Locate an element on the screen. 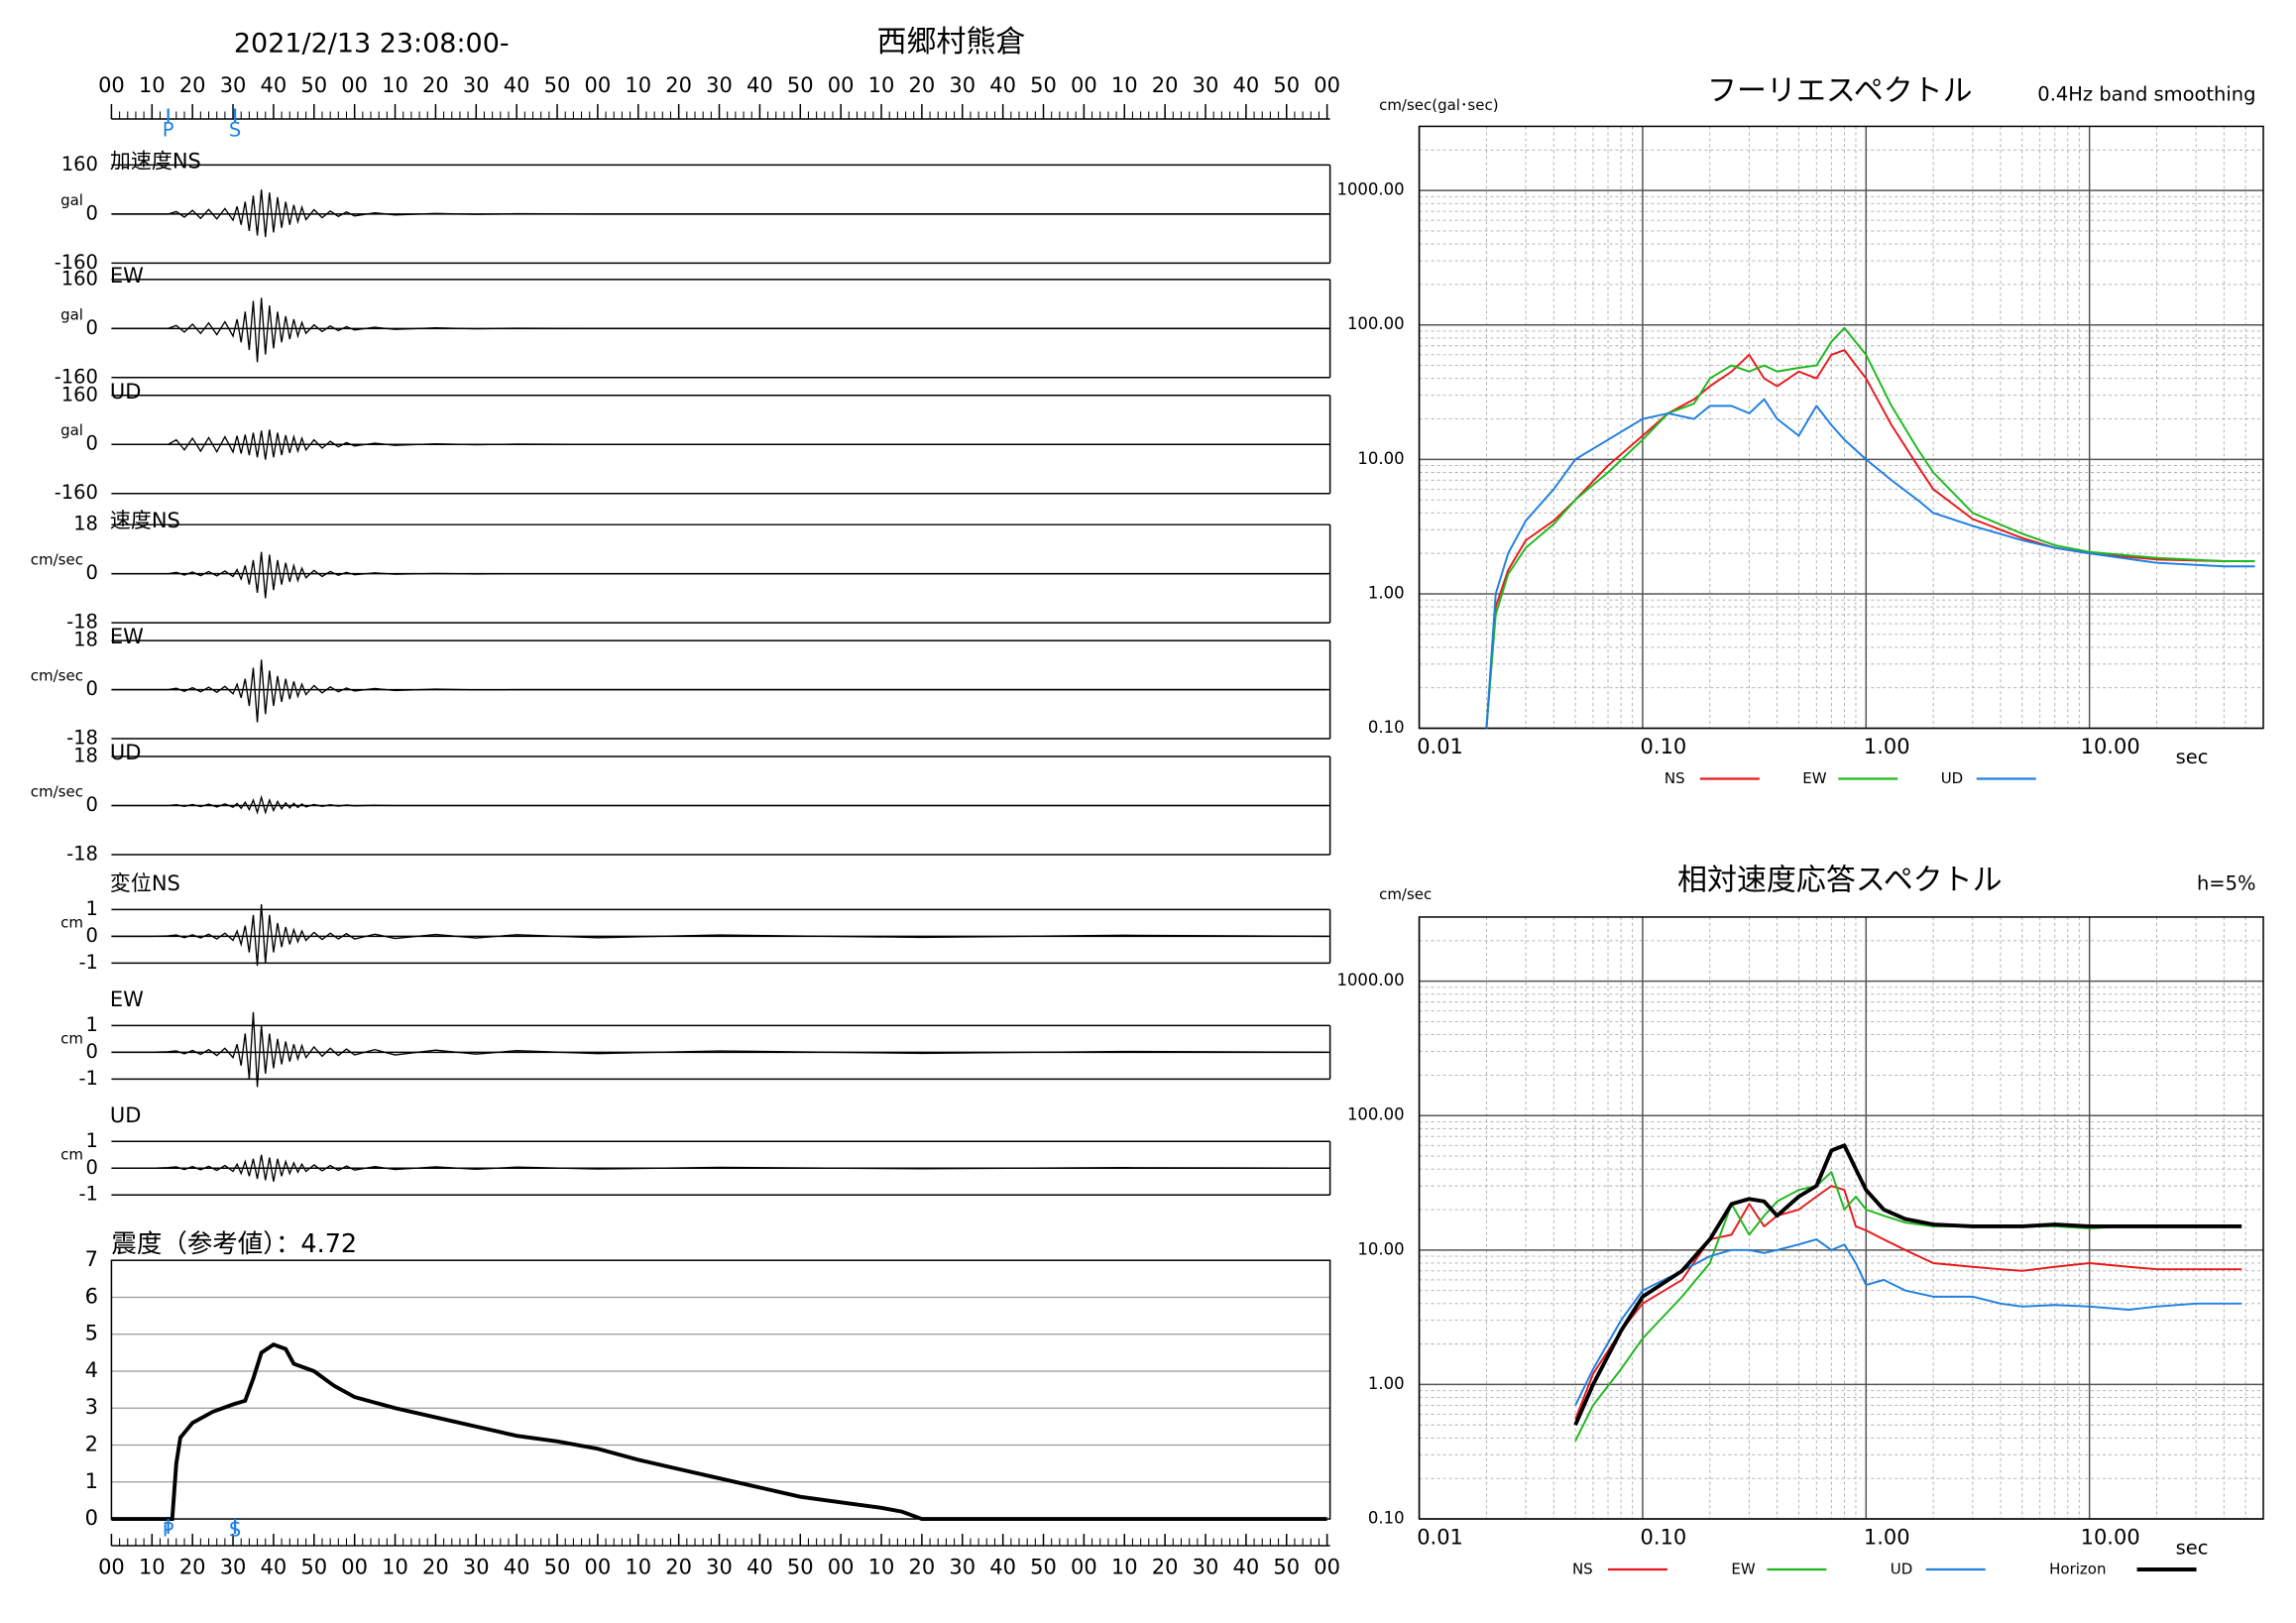 The image size is (2296, 1623). y-tick-label: 0.10 is located at coordinates (1387, 727).